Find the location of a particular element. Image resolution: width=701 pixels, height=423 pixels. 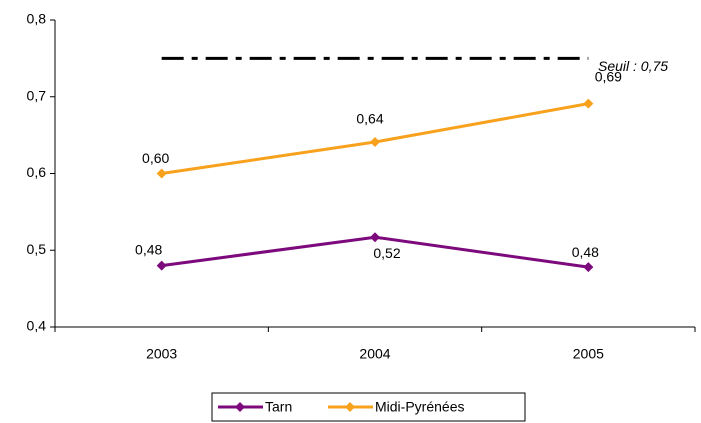

y-tick-label: 0,4 is located at coordinates (37, 326).